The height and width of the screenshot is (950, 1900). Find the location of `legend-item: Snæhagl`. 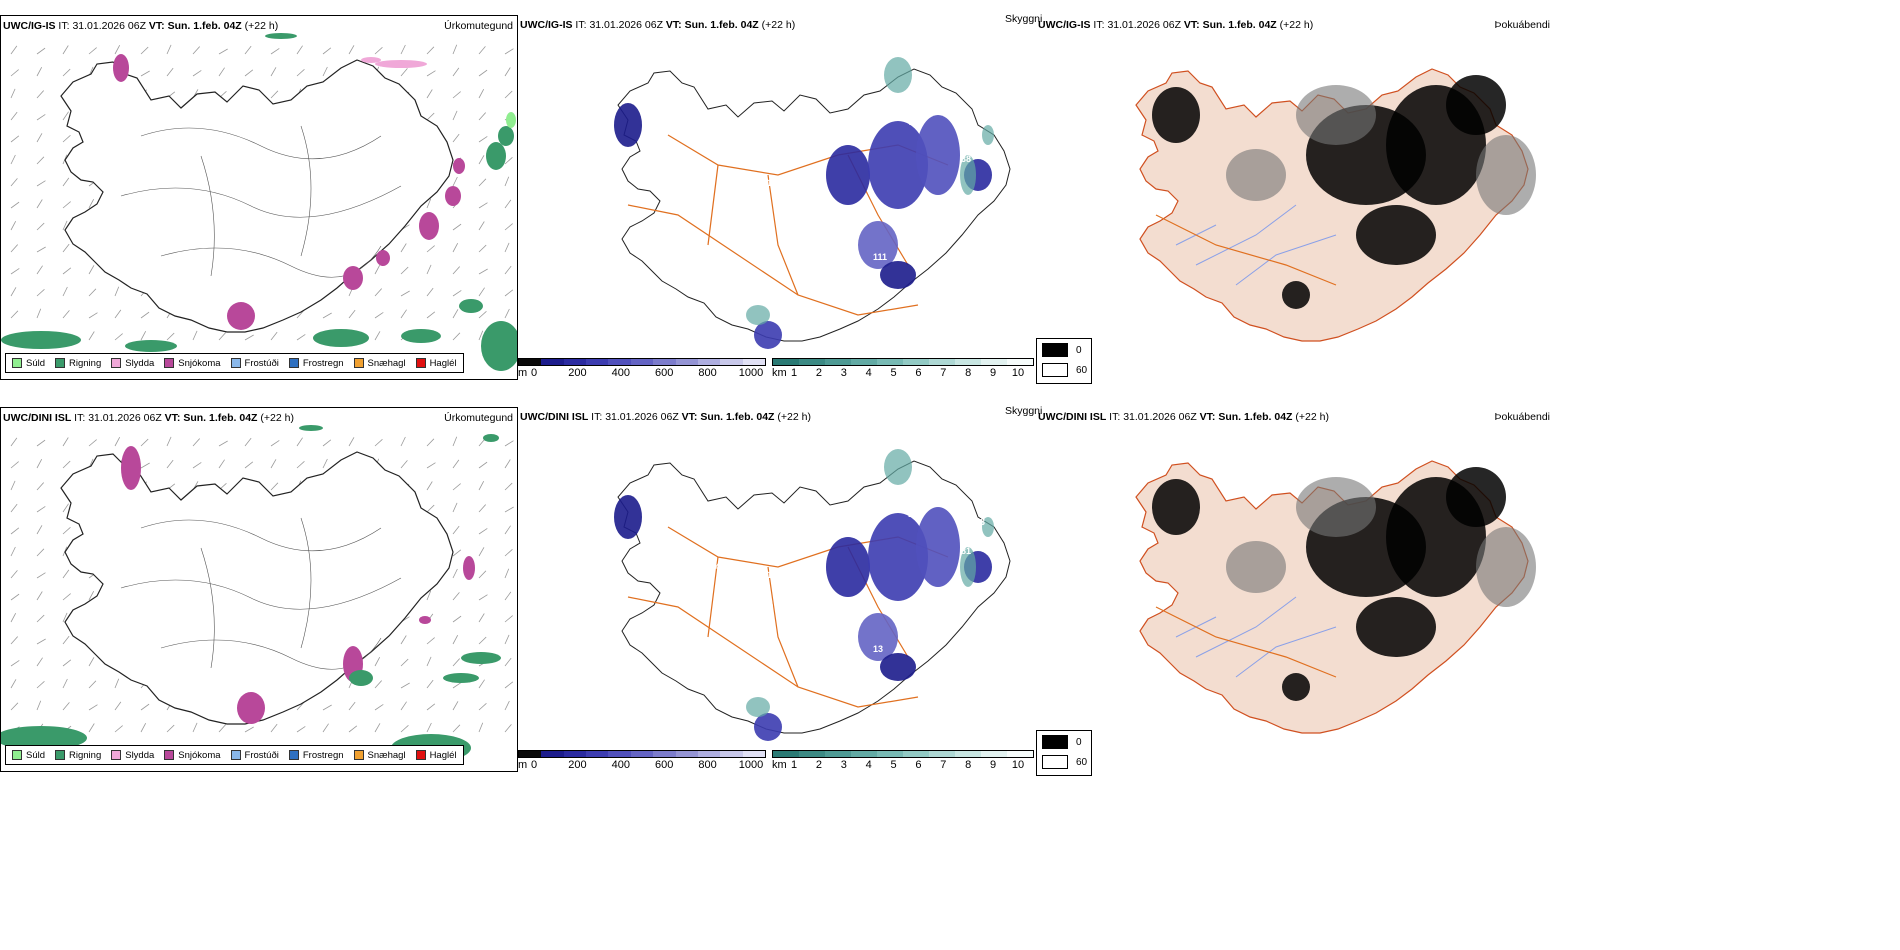

legend-item: Snæhagl is located at coordinates (379, 363).